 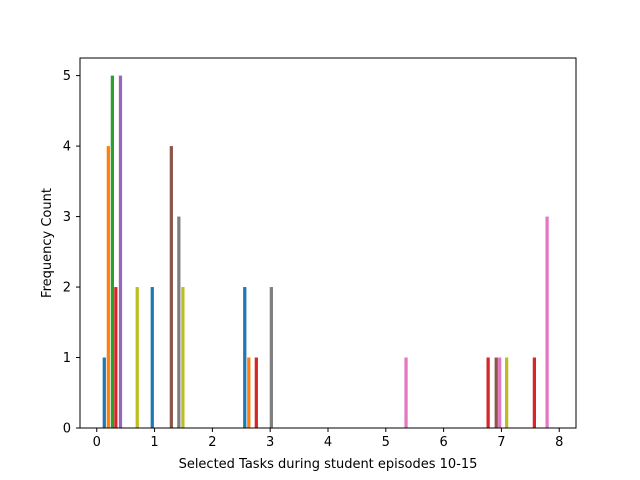 What do you see at coordinates (328, 442) in the screenshot?
I see `x-tick-label: 4` at bounding box center [328, 442].